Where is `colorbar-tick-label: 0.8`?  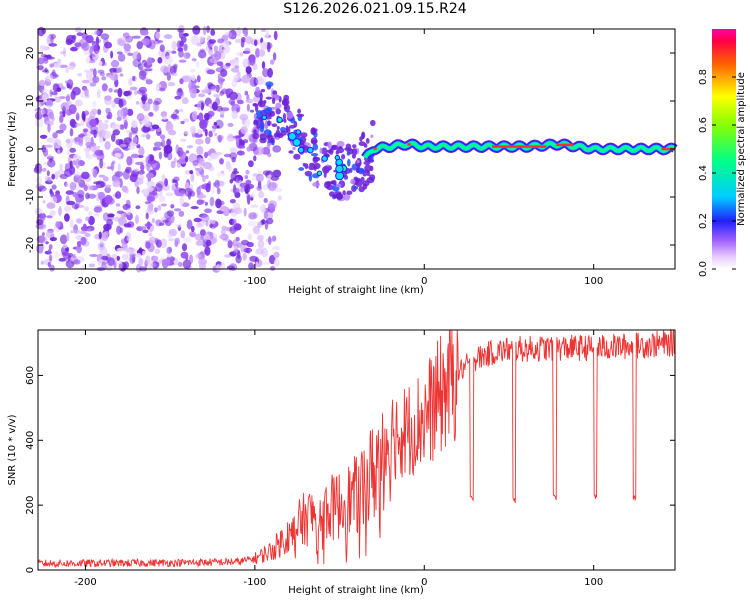
colorbar-tick-label: 0.8 is located at coordinates (703, 77).